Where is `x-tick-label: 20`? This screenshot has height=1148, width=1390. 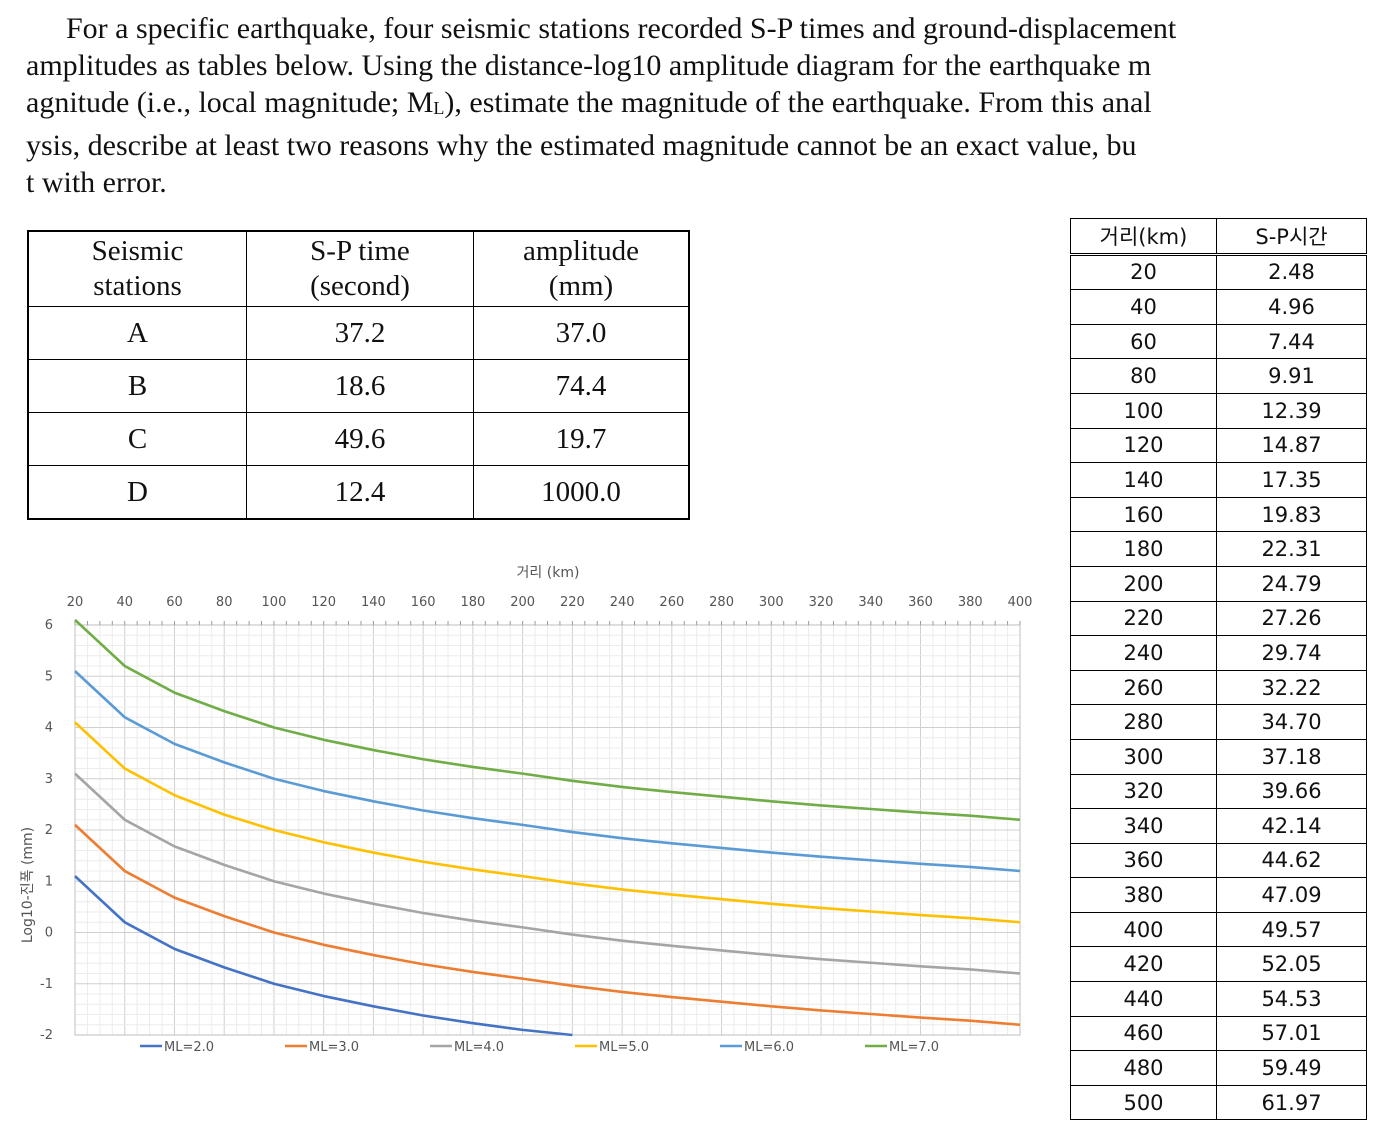
x-tick-label: 20 is located at coordinates (75, 602).